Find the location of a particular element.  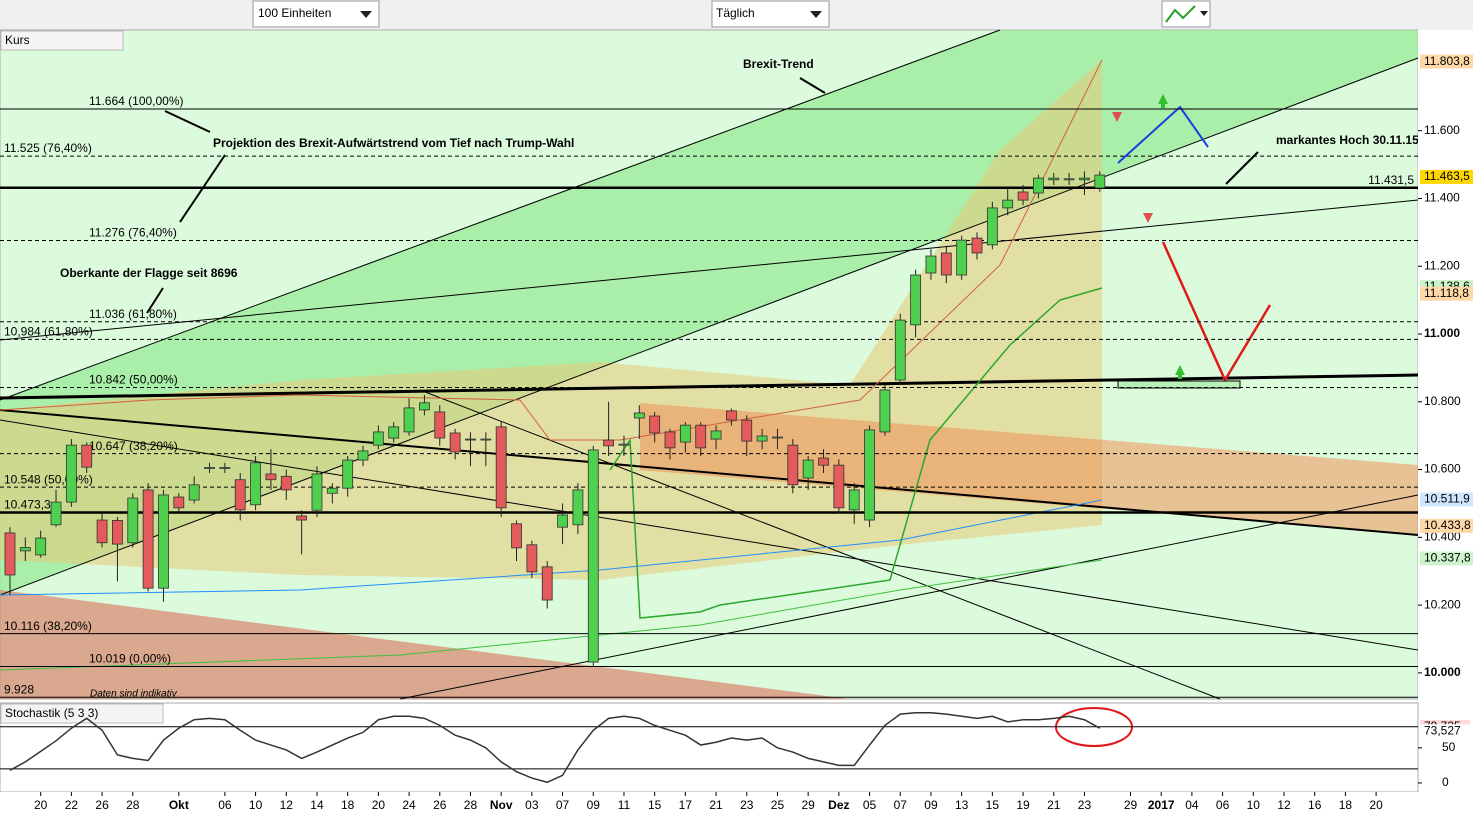

price-marker-label: 10.433,8 is located at coordinates (1447, 525).